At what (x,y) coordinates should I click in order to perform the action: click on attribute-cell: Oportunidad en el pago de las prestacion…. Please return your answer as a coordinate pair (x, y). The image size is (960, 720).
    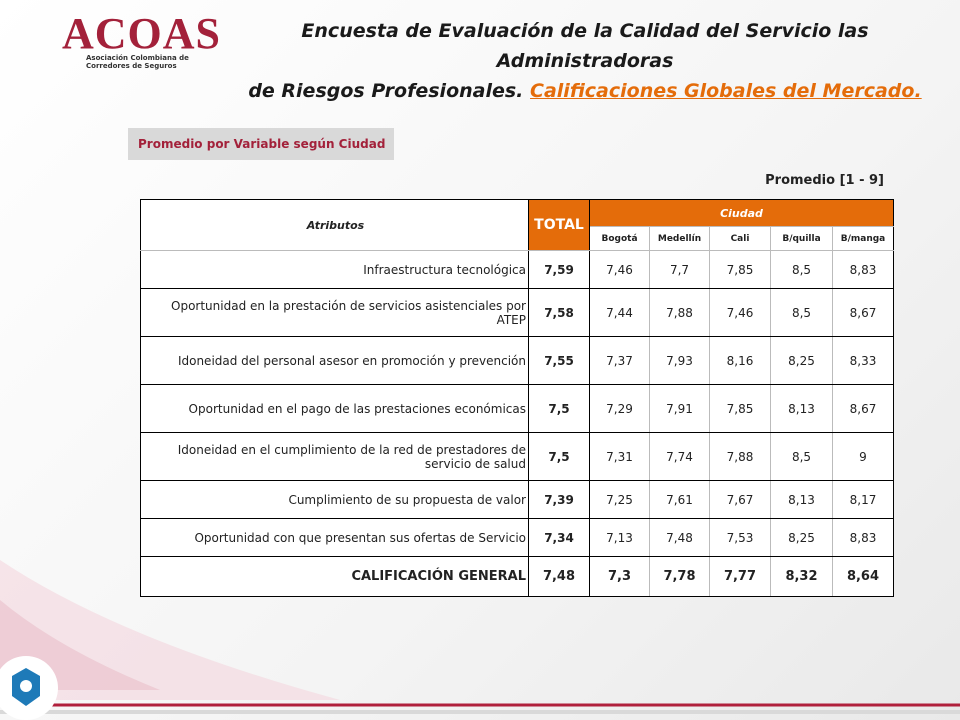
    Looking at the image, I should click on (334, 408).